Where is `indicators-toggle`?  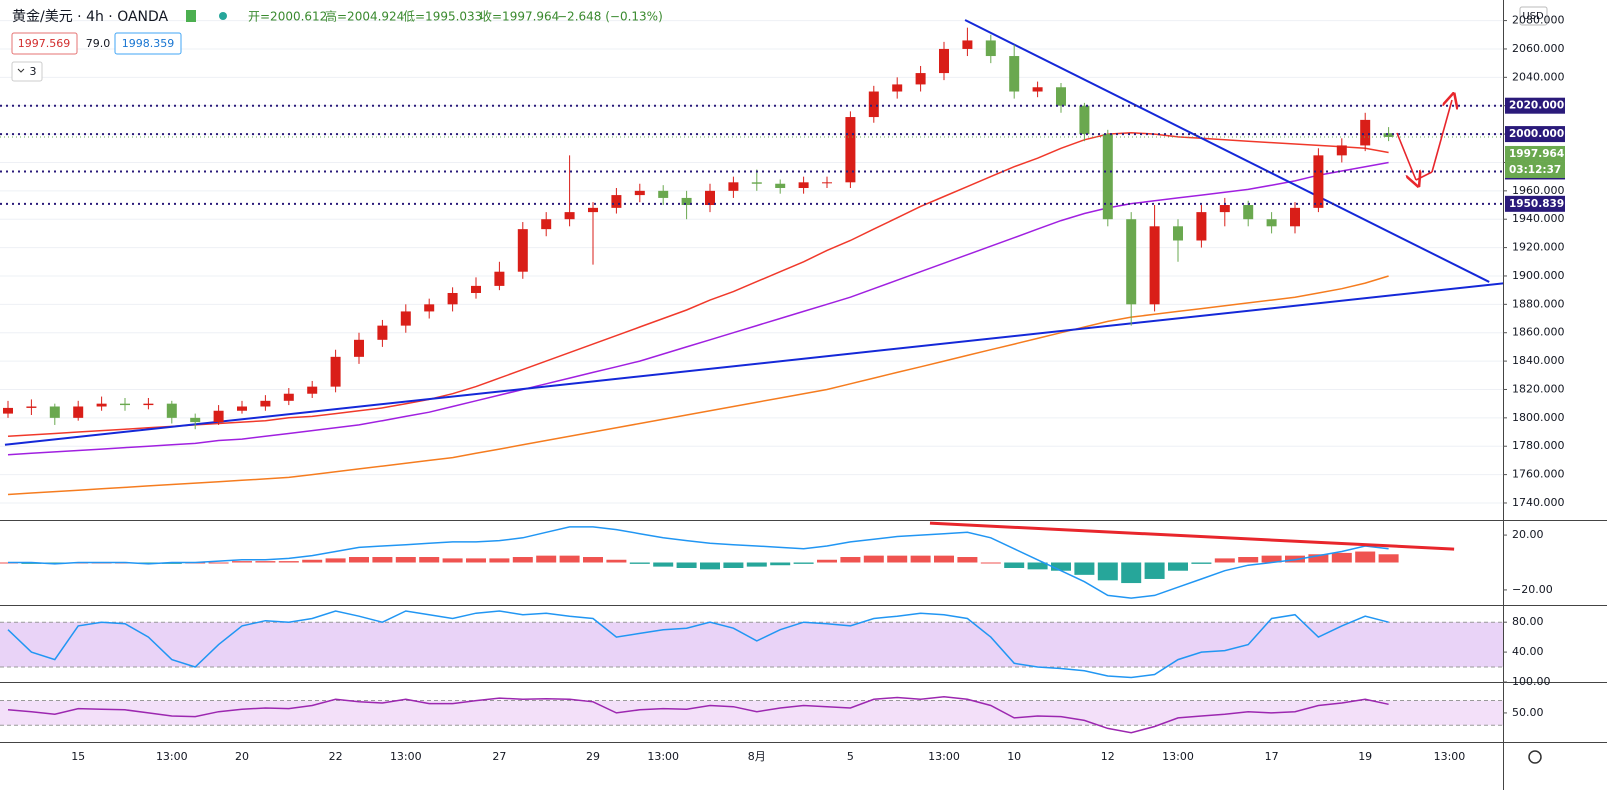 indicators-toggle is located at coordinates (27, 71).